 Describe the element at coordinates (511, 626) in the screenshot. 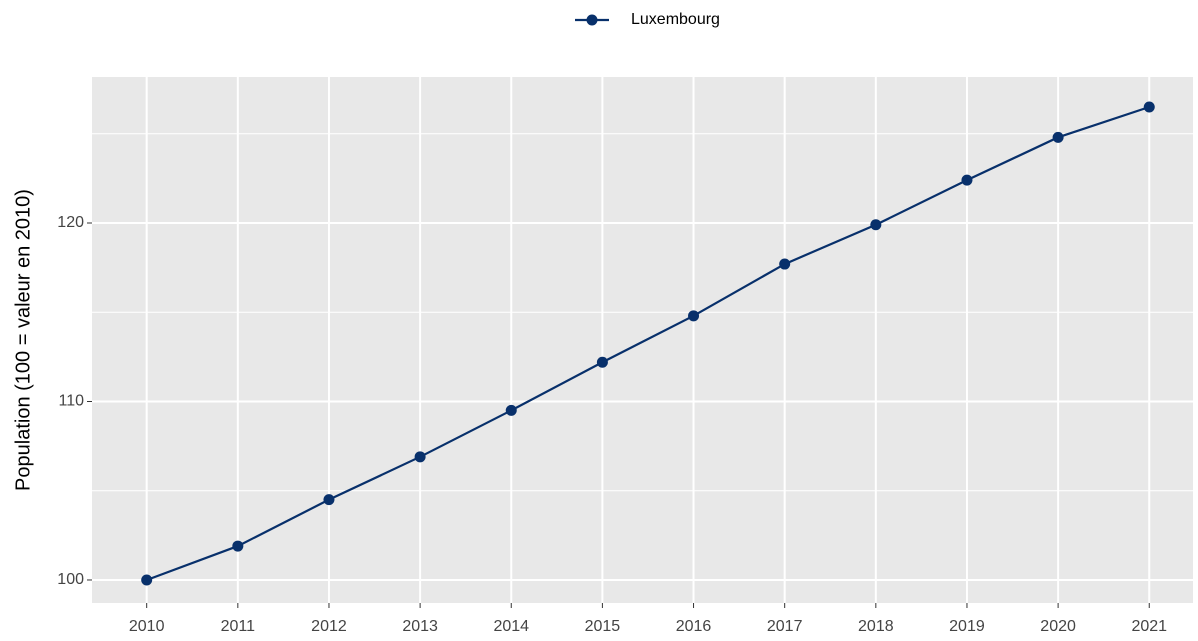

I see `x-tick-label: 2014` at that location.